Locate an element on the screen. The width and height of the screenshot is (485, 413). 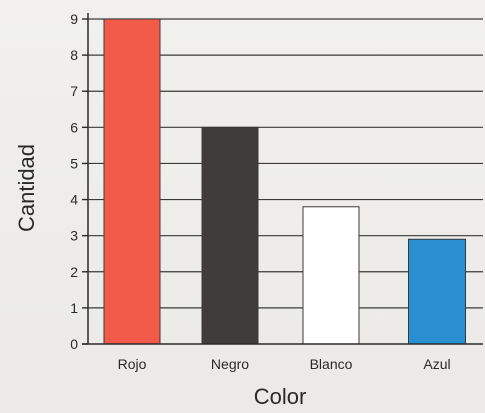
y-tick-label: 1 is located at coordinates (74, 308).